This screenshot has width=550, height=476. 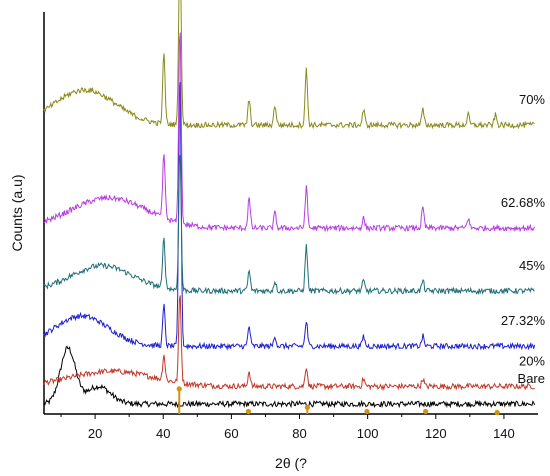 I want to click on series-label: 45%, so click(x=532, y=265).